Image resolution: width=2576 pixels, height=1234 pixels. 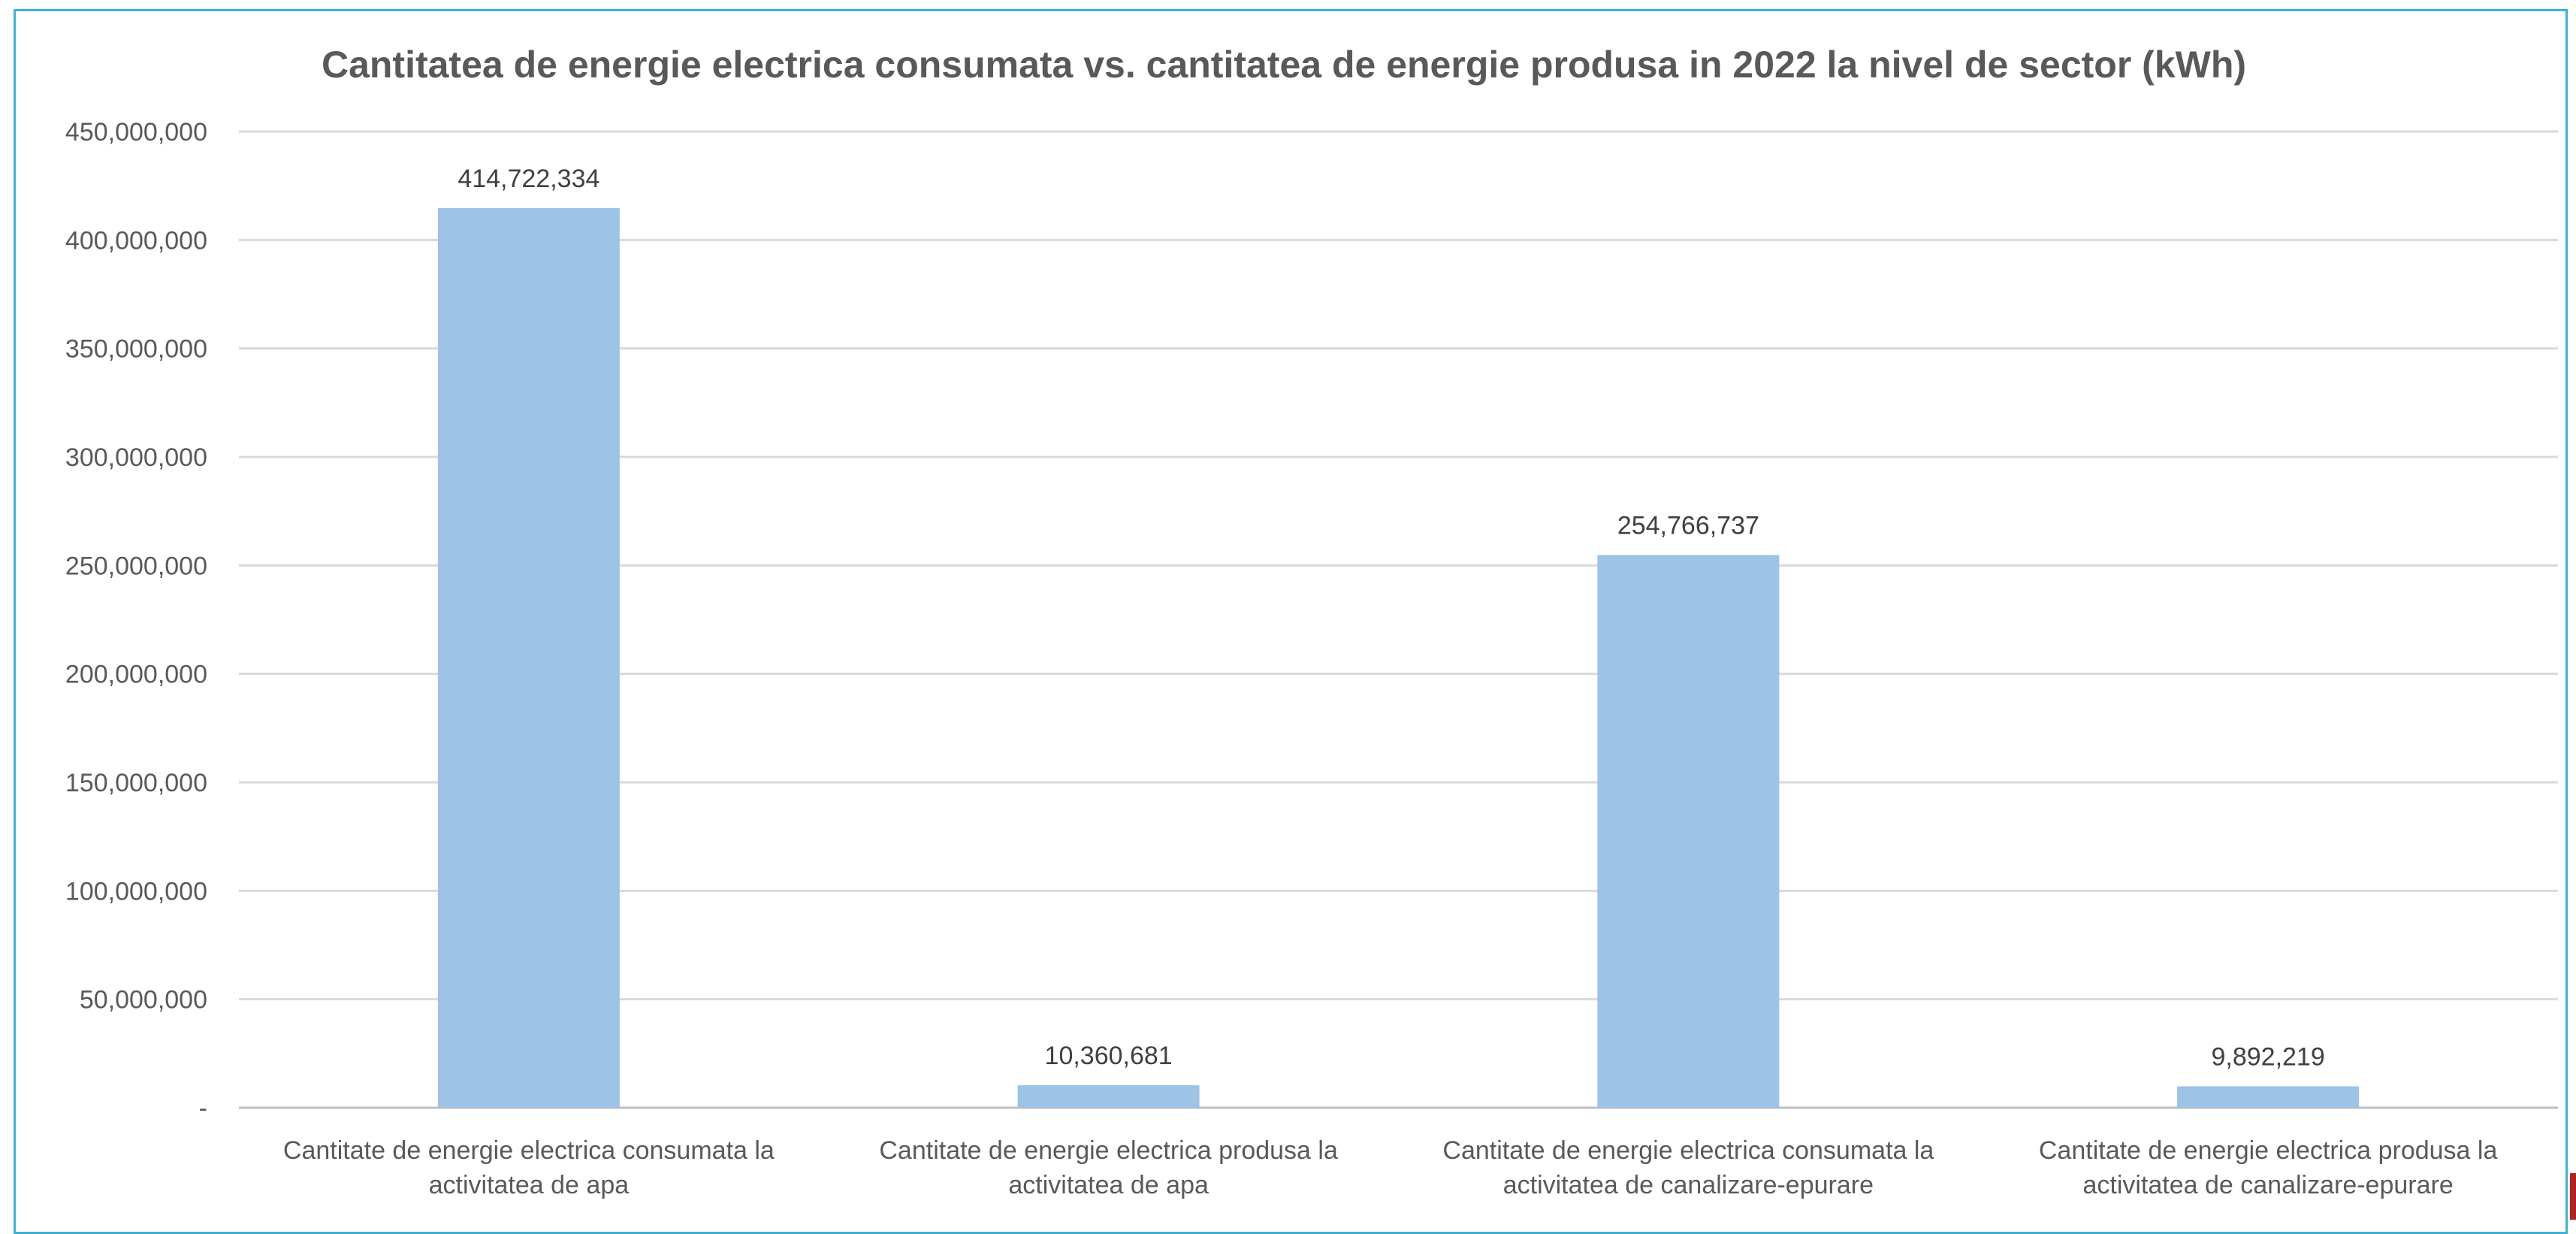 What do you see at coordinates (136, 458) in the screenshot?
I see `y-tick-label: 300,000,000` at bounding box center [136, 458].